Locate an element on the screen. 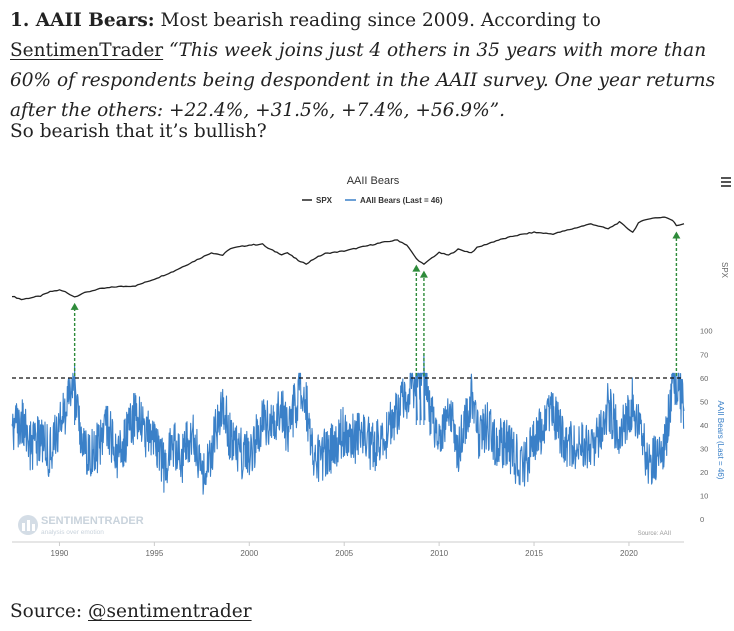 The image size is (734, 631). legend-spx-label: SPX is located at coordinates (324, 200).